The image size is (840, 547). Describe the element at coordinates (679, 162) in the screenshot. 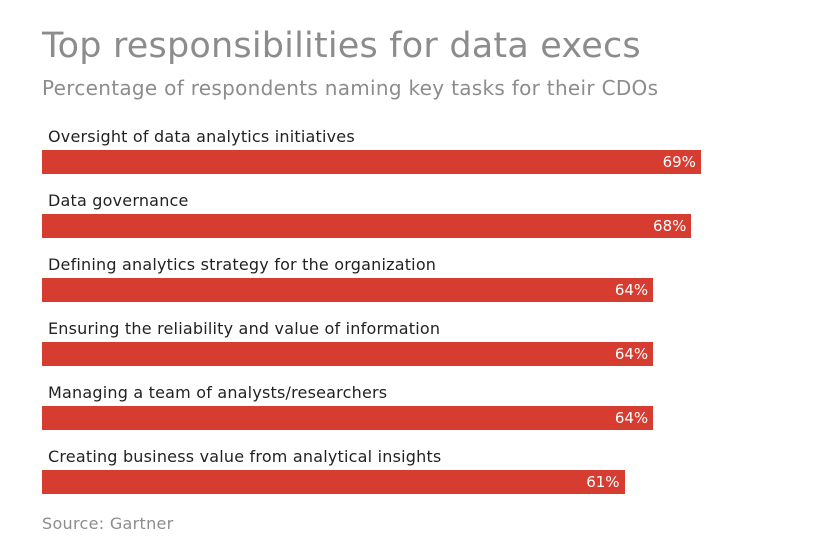

I see `value-label: 69%` at that location.